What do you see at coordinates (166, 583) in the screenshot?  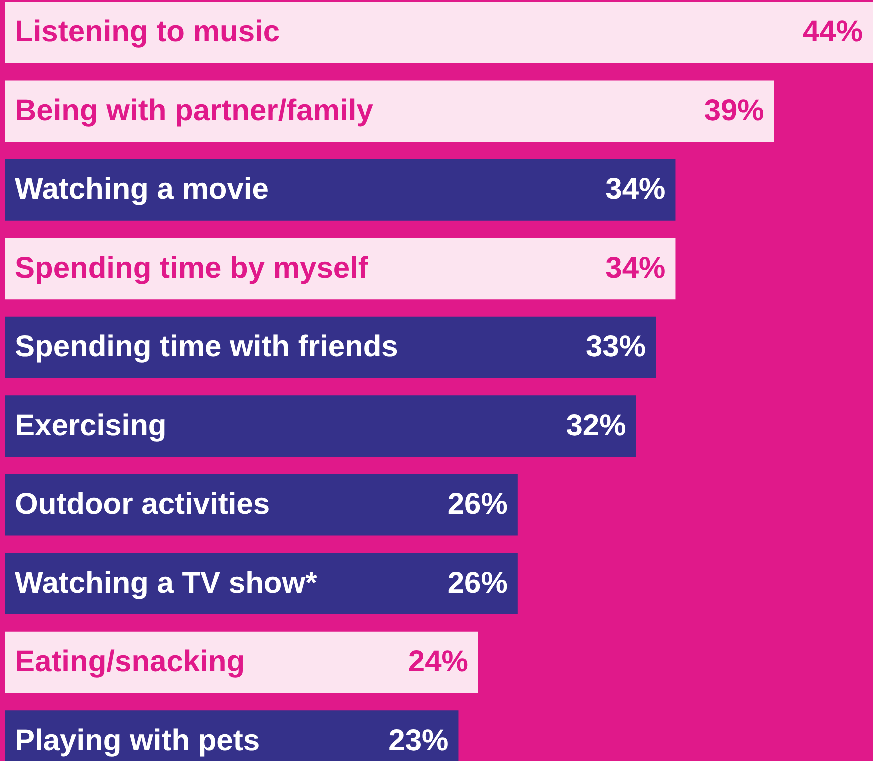 I see `y-tick-label: Watching a TV show*` at bounding box center [166, 583].